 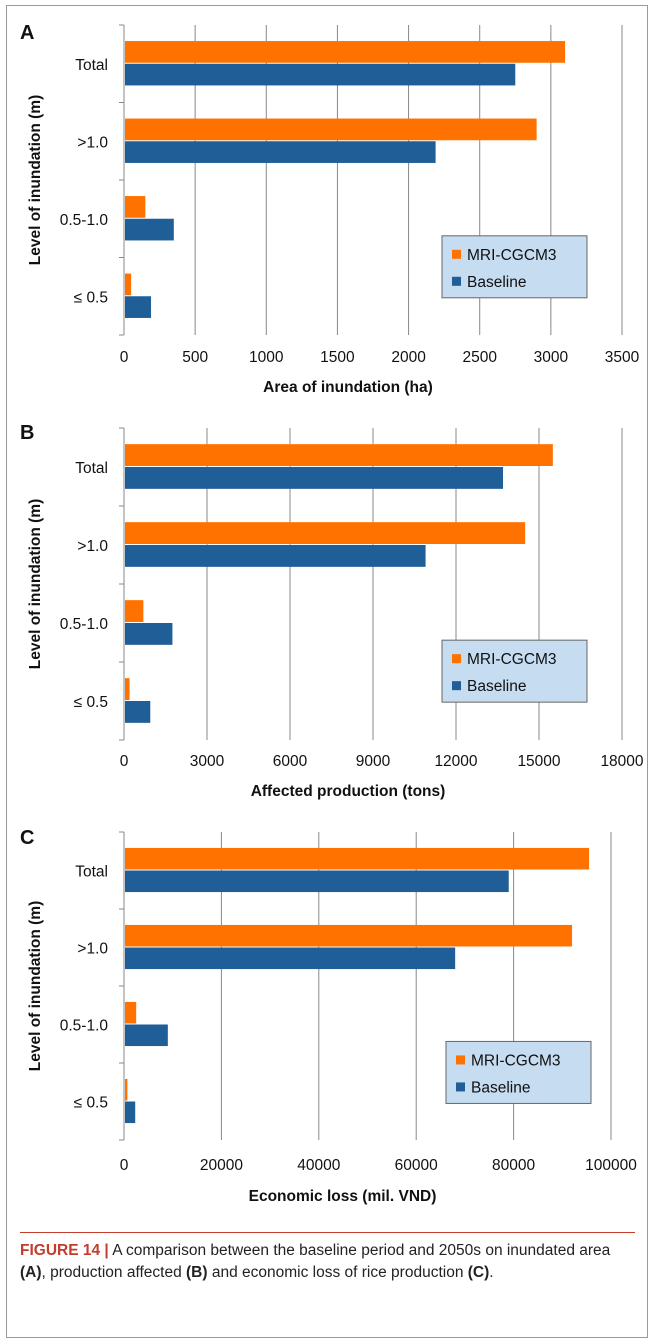 What do you see at coordinates (491, 1272) in the screenshot?
I see `caption-text-4: .` at bounding box center [491, 1272].